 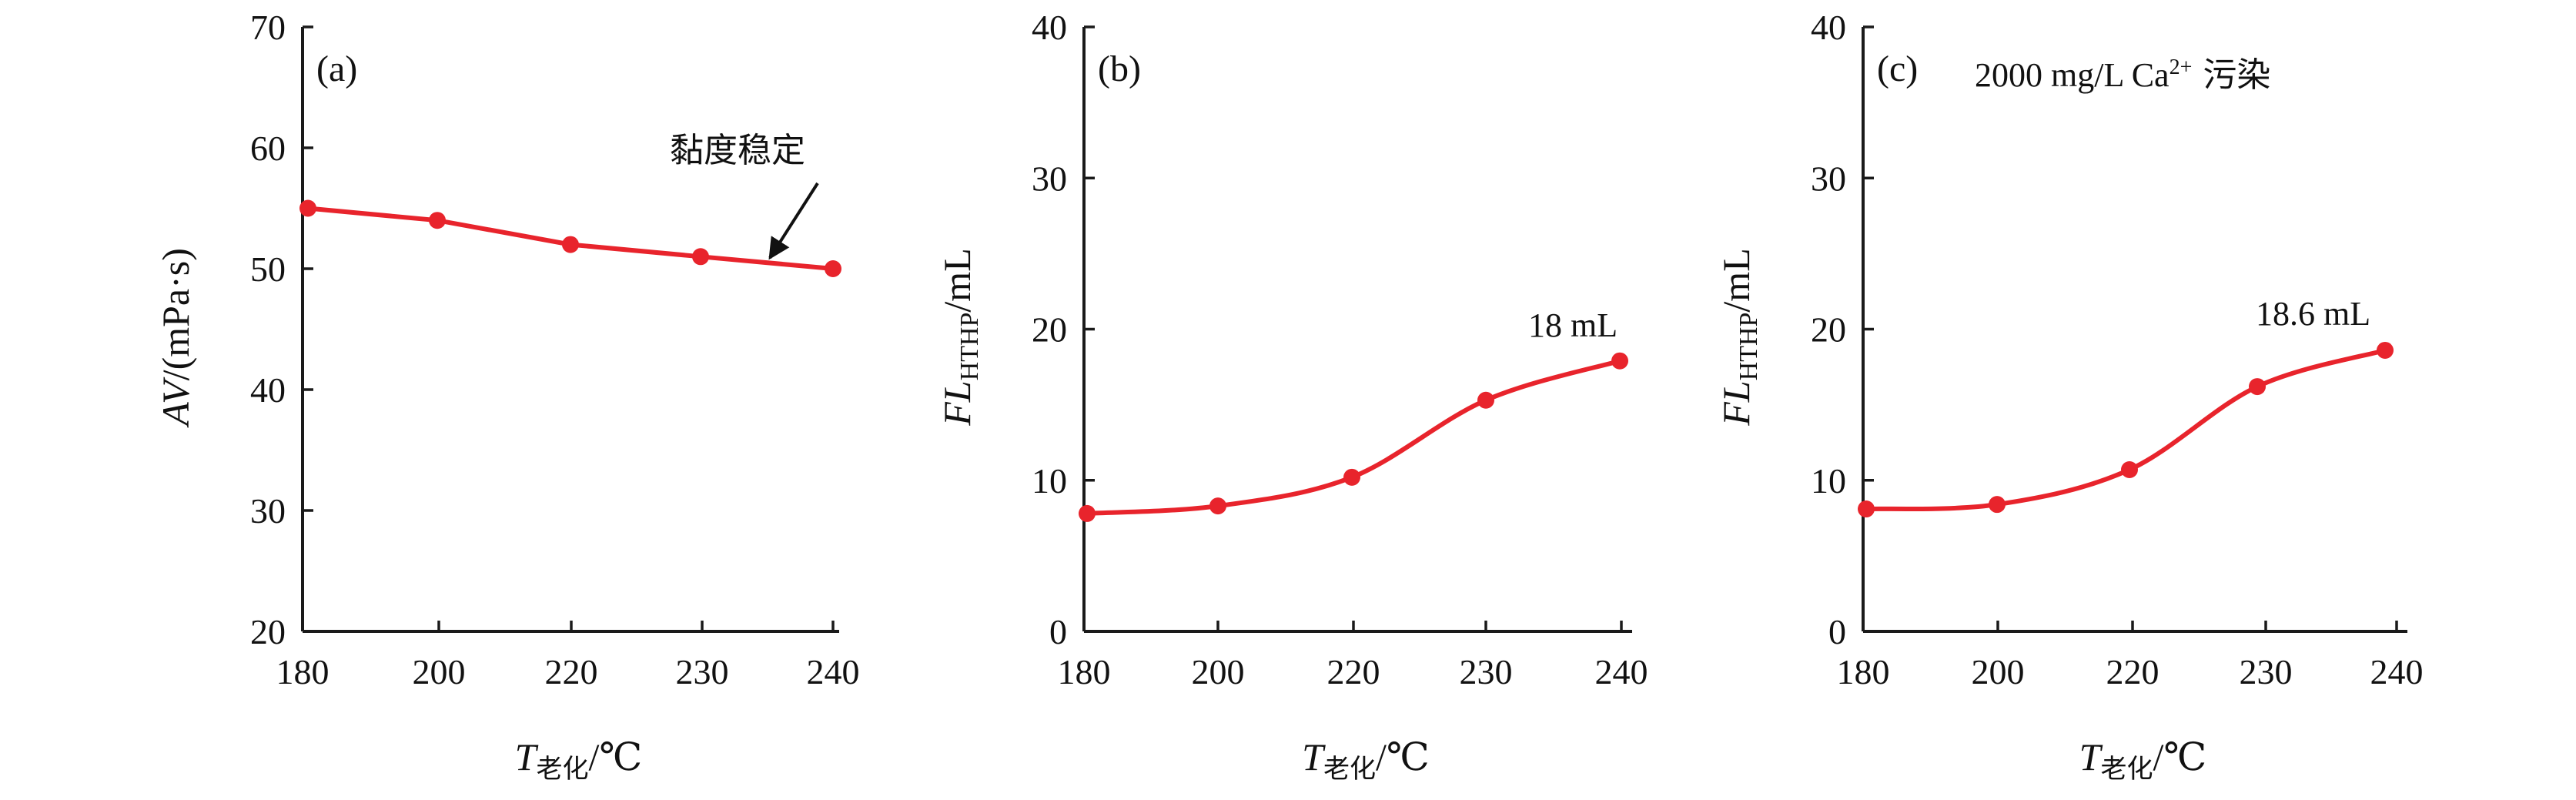 What do you see at coordinates (2182, 67) in the screenshot?
I see `subtitle-superscript: 2+` at bounding box center [2182, 67].